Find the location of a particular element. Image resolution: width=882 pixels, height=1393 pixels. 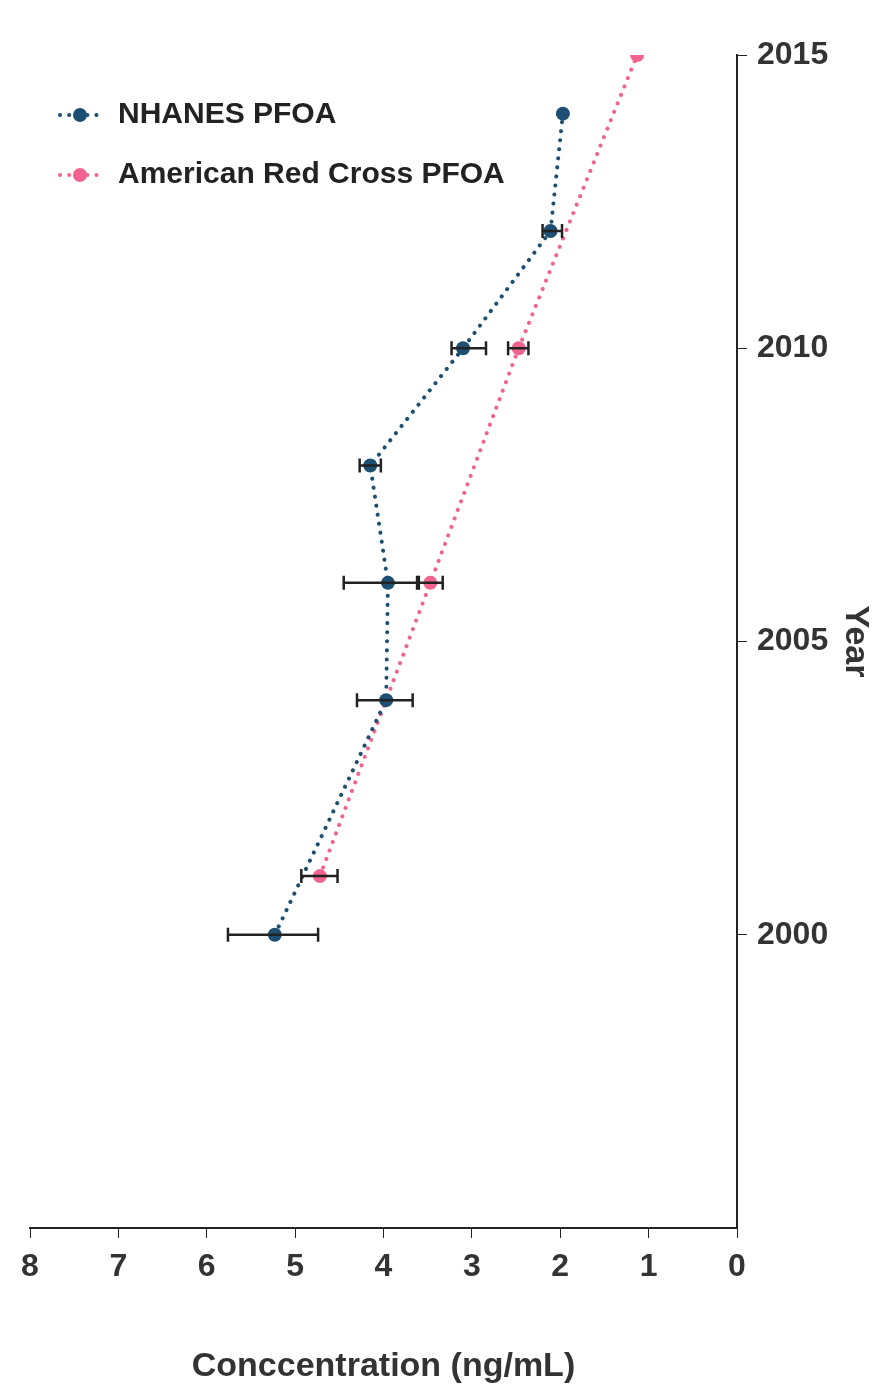

legend-label: American Red Cross PFOA is located at coordinates (311, 173).